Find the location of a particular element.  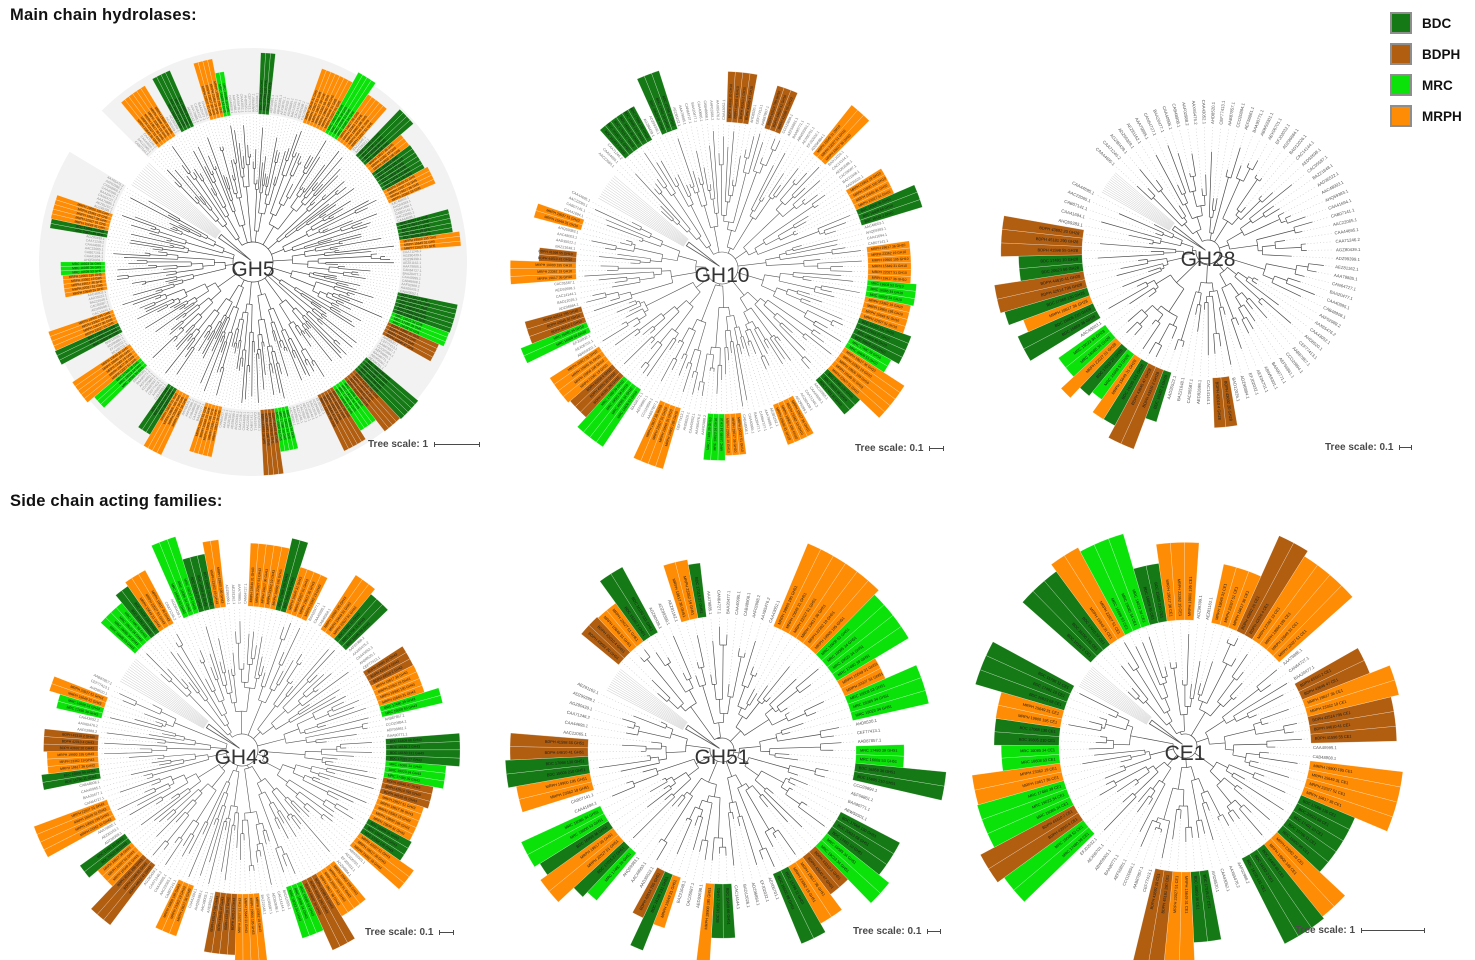

legend-item-bdph: BDPH is located at coordinates (1426, 54).